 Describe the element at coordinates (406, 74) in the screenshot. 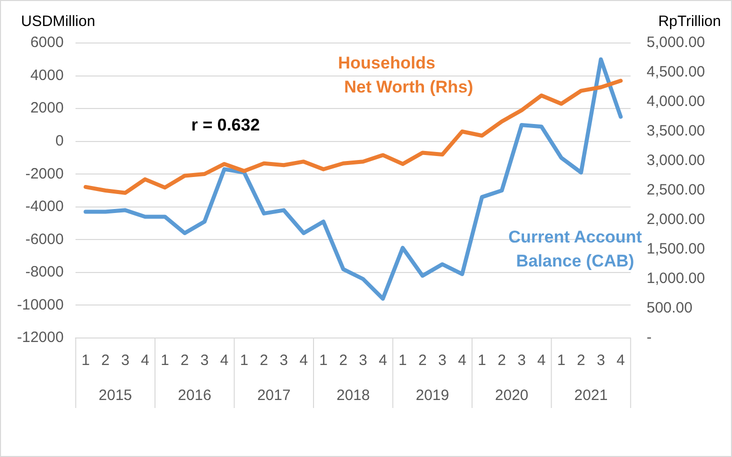

I see `text: Households Net Worth (Rhs)` at that location.